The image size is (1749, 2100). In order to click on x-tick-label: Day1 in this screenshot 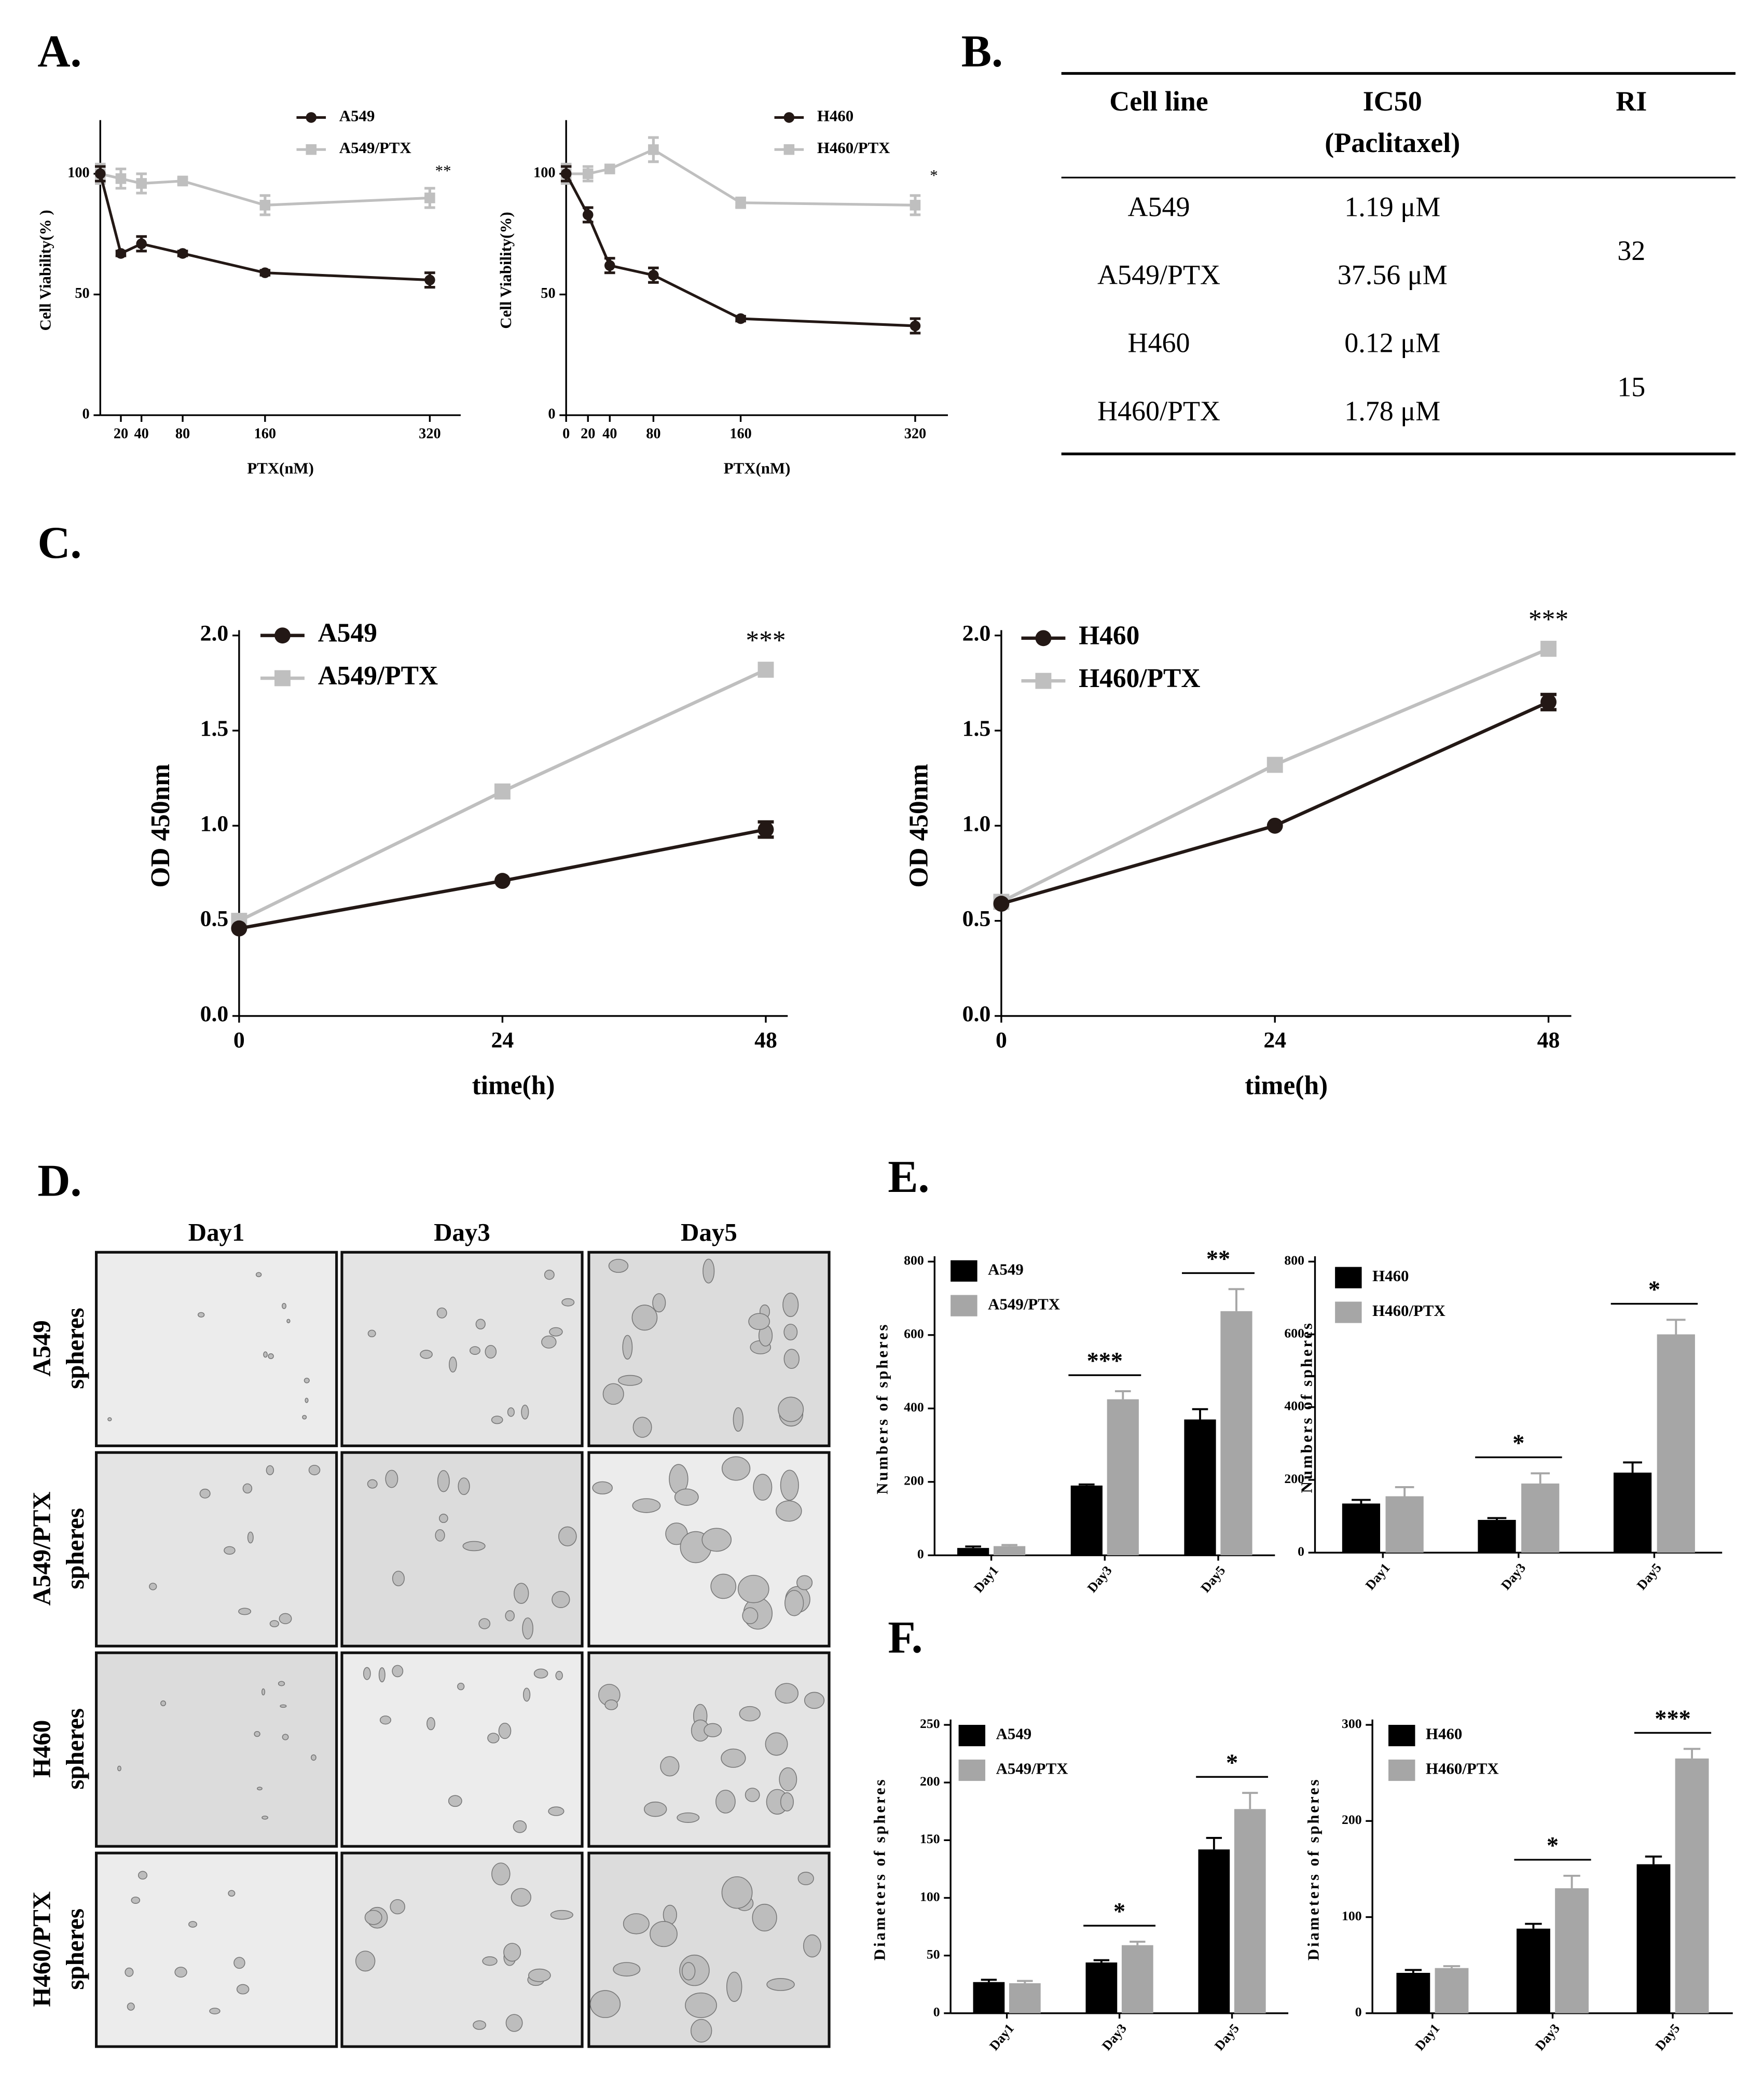, I will do `click(1001, 2037)`.